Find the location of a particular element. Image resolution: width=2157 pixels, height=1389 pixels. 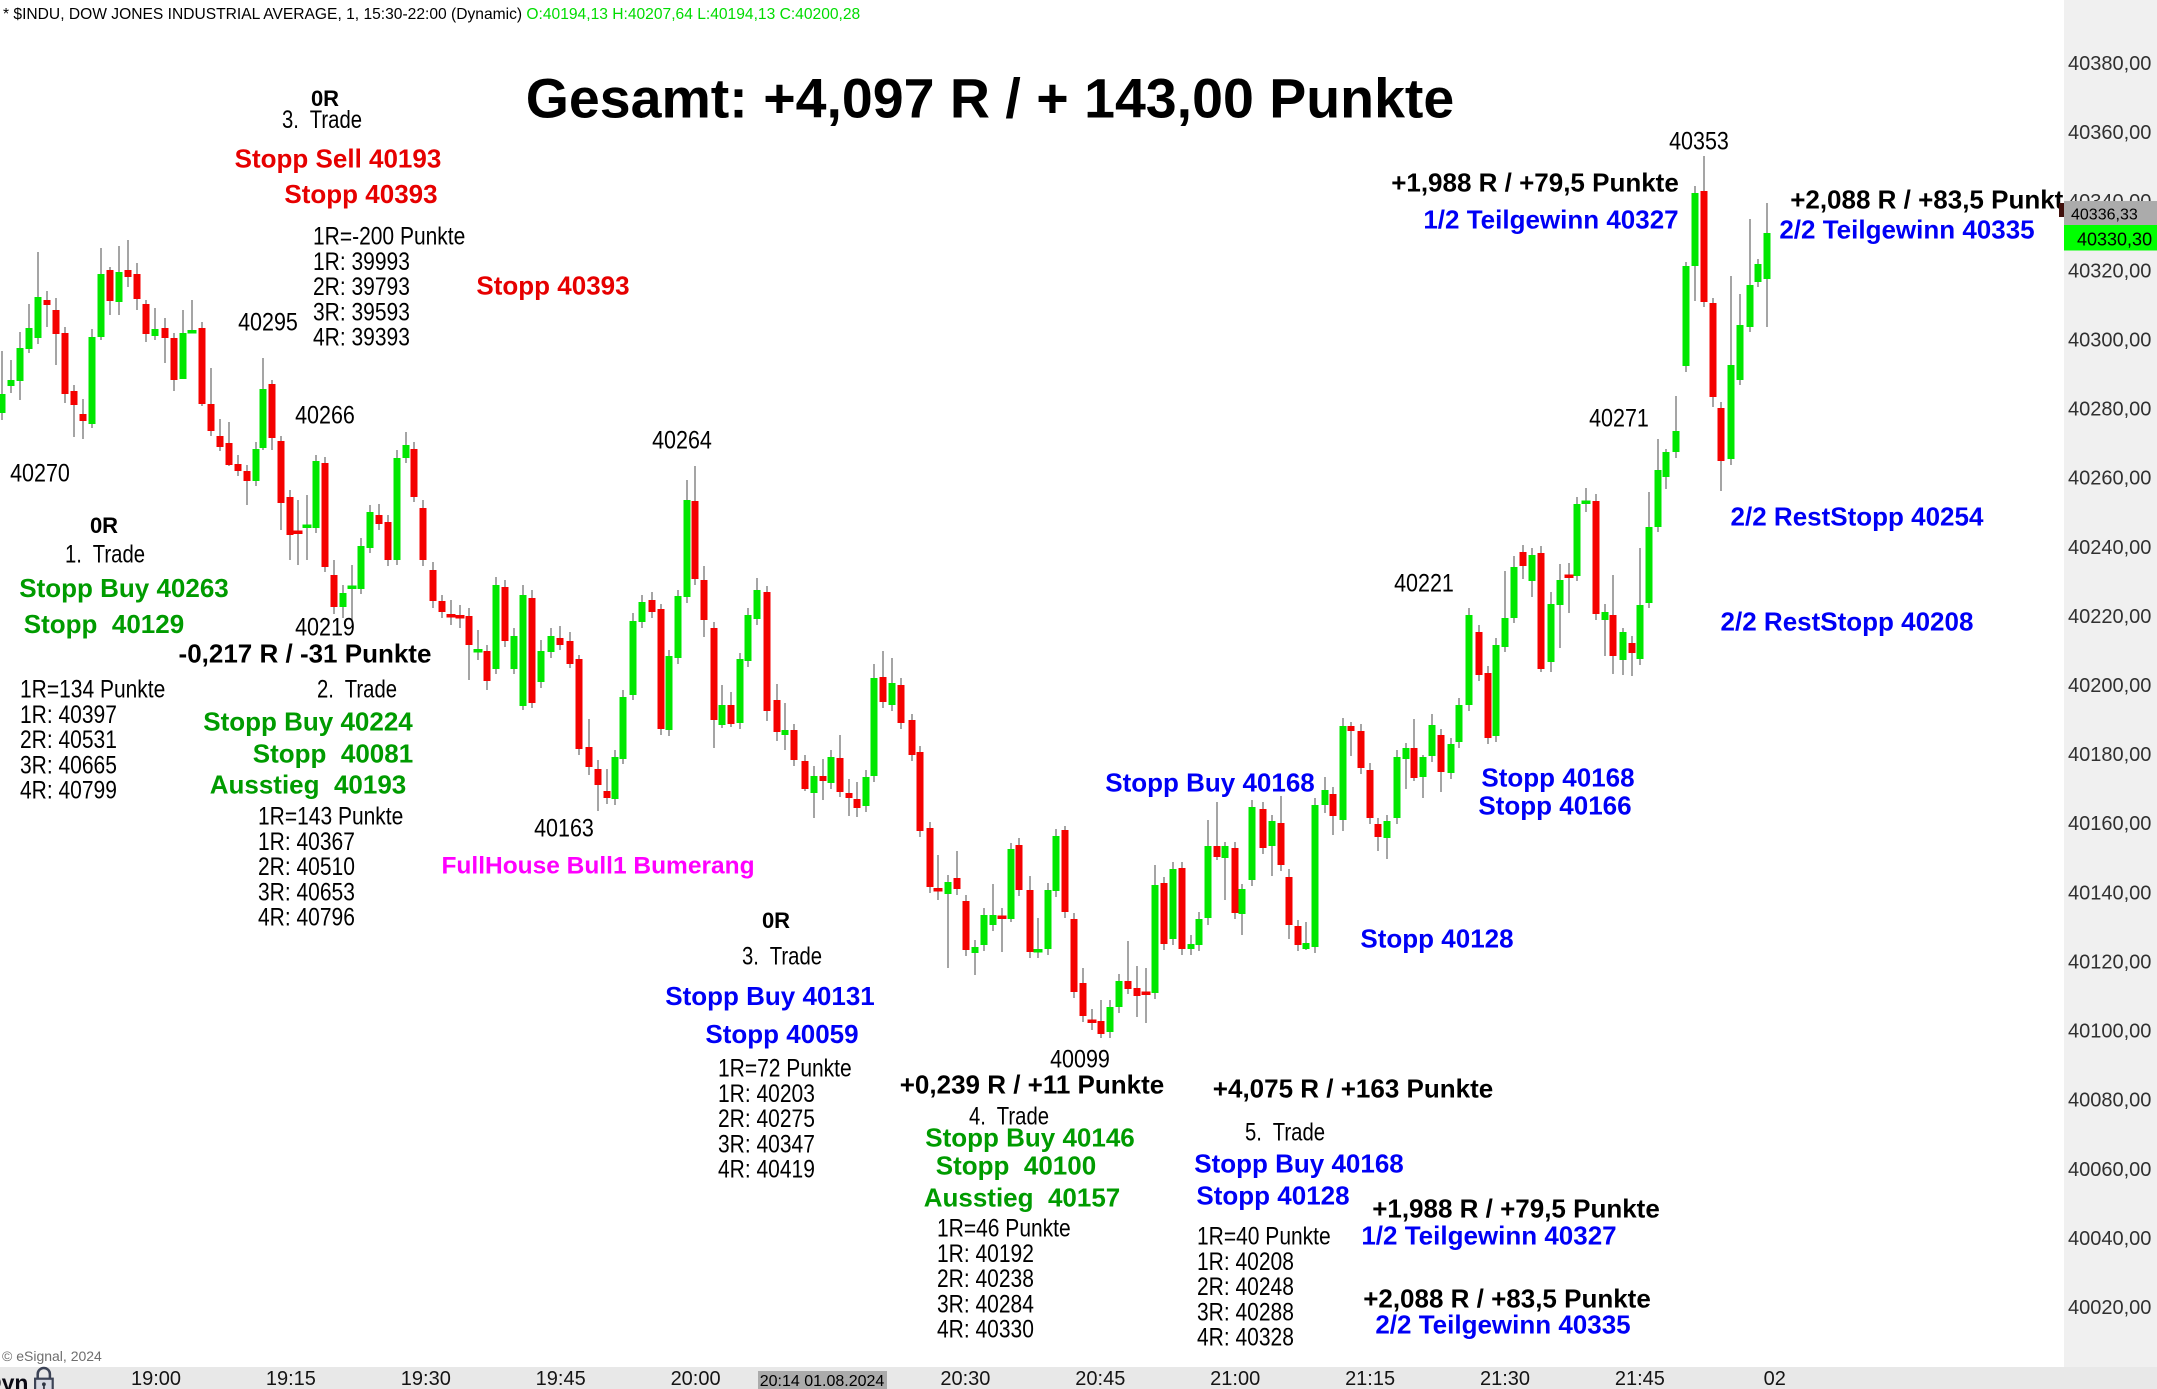

svg-text: +4,075 R / +163 Punkte is located at coordinates (1353, 1089).